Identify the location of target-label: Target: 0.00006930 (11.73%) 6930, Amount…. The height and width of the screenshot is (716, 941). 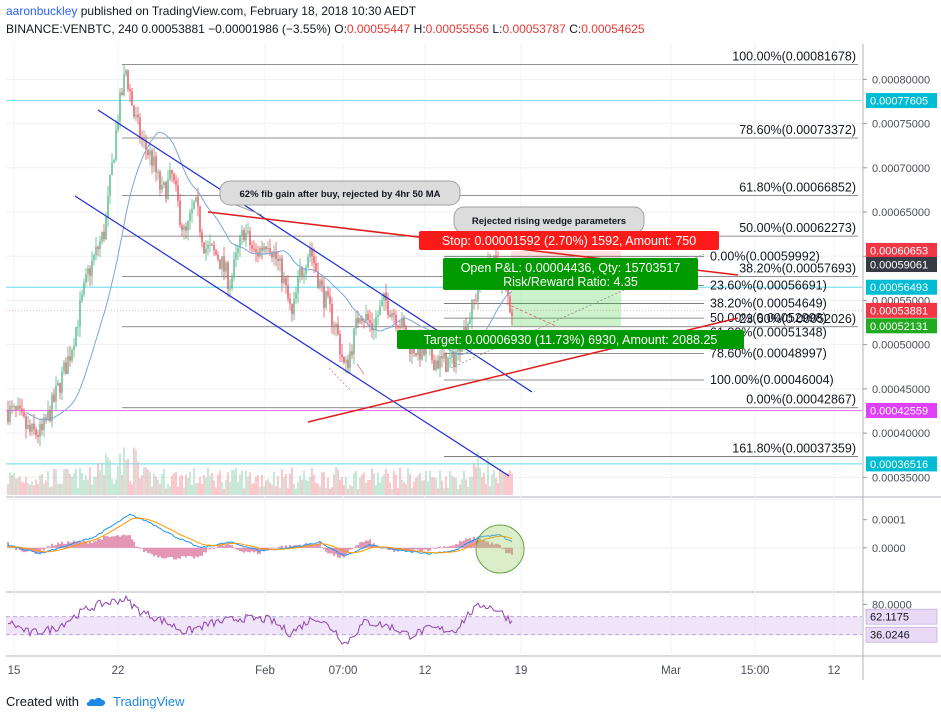
(570, 339).